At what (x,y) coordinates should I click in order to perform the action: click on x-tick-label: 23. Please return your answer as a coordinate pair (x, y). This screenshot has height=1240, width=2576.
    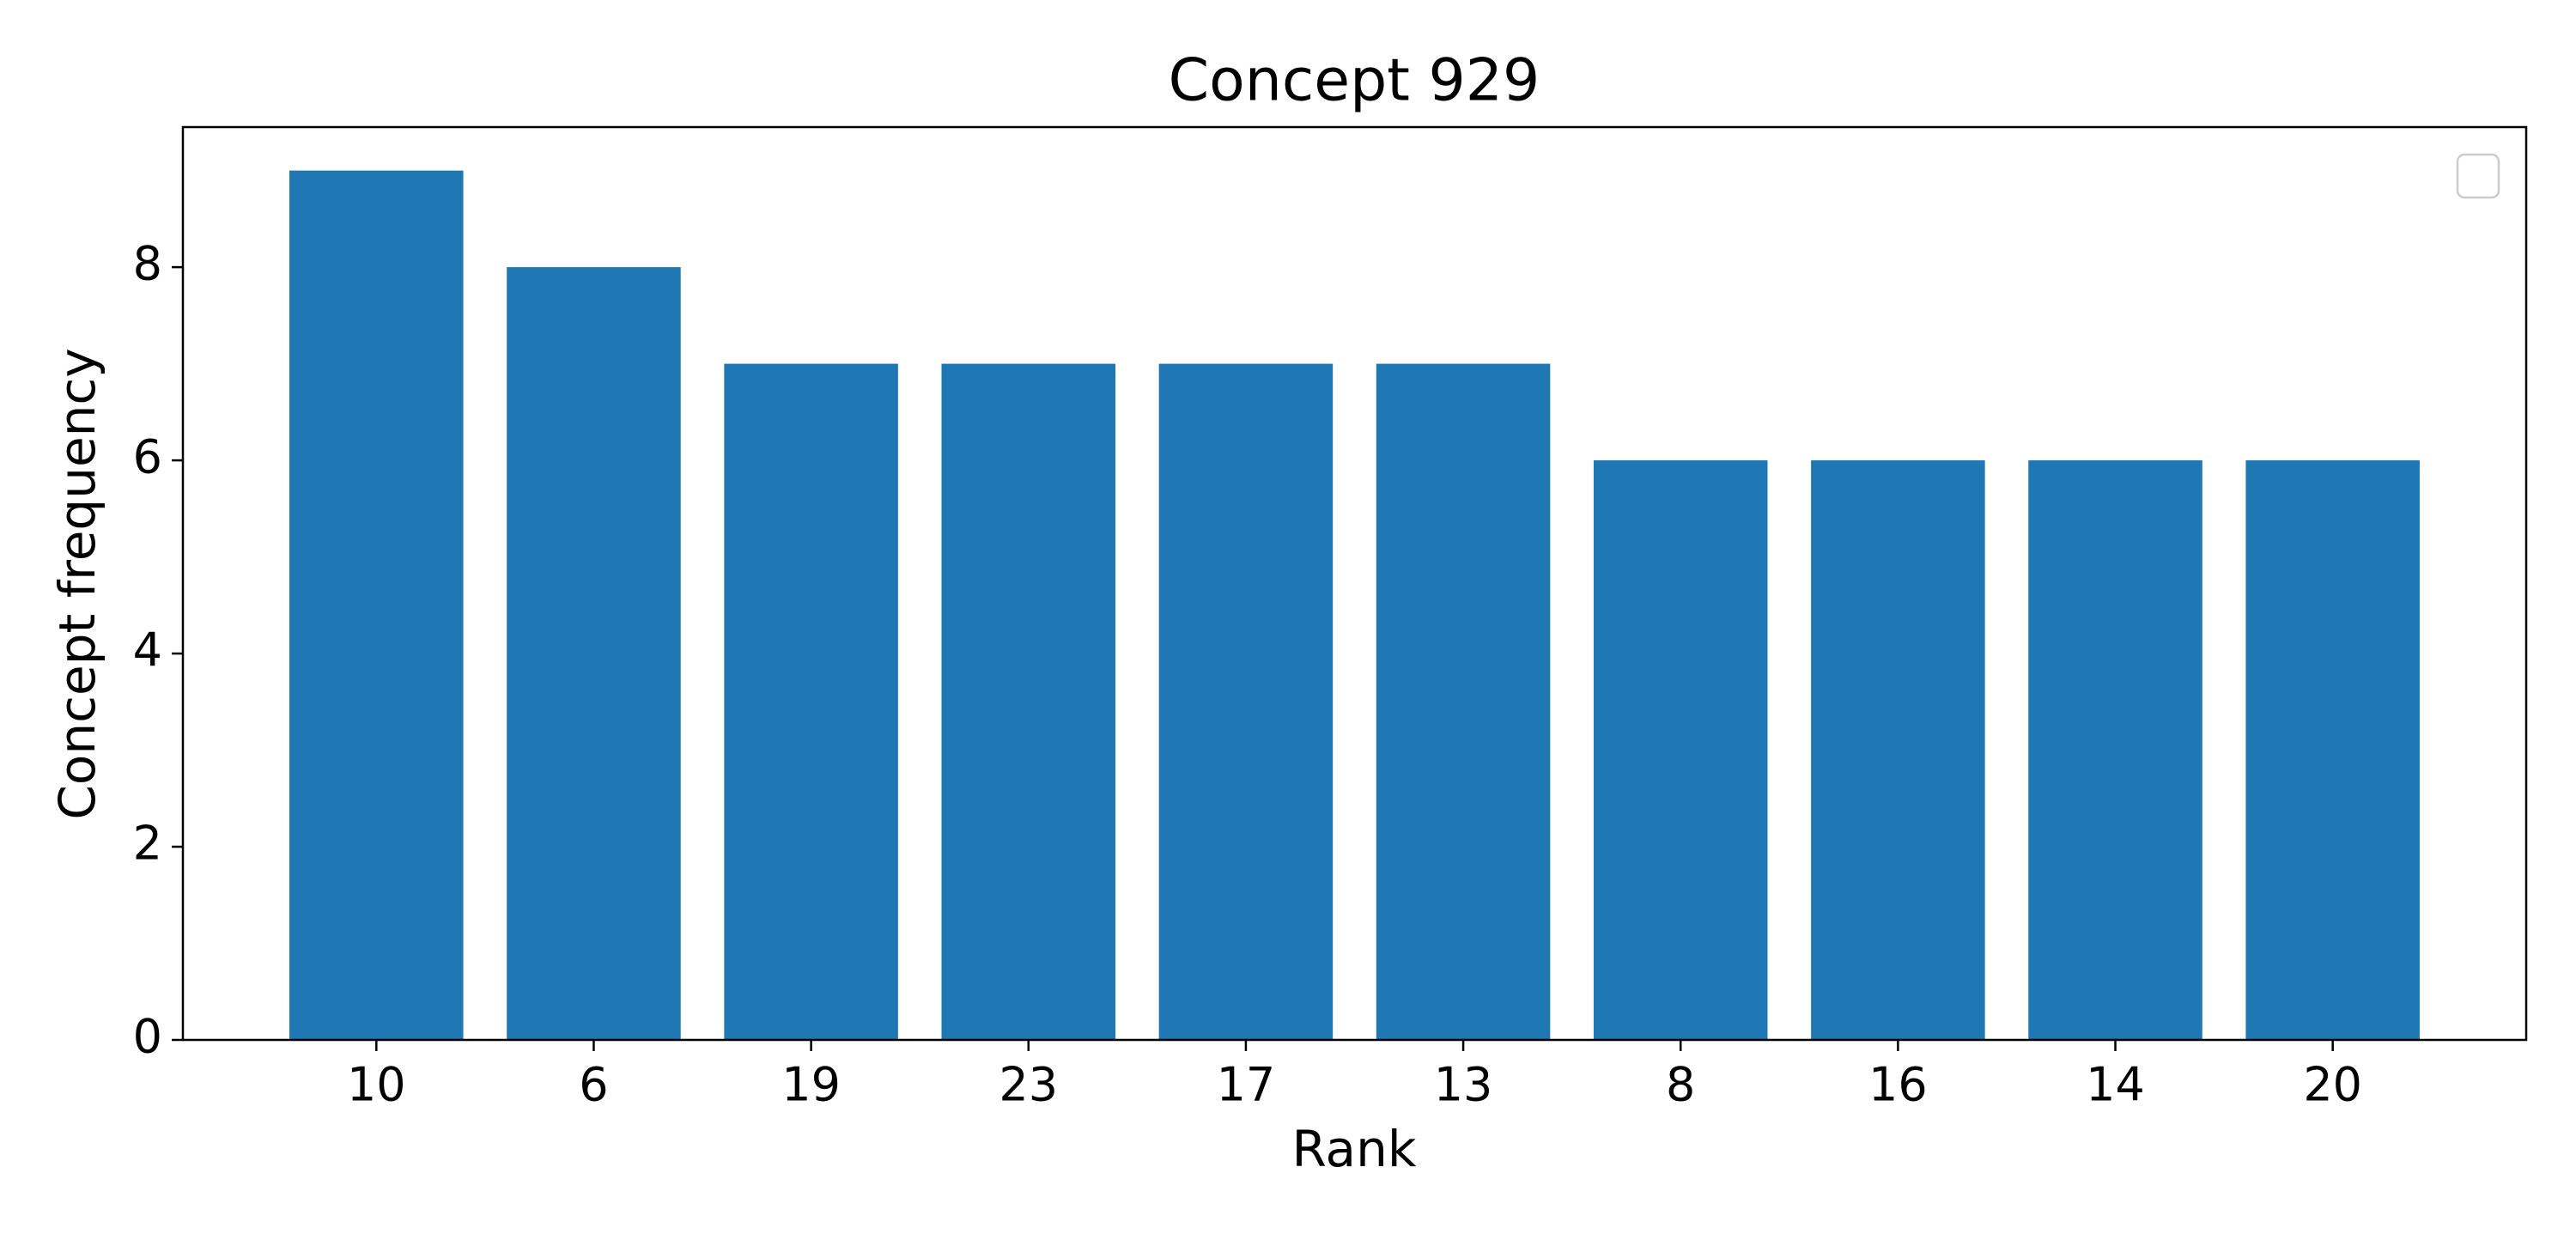
    Looking at the image, I should click on (1028, 1085).